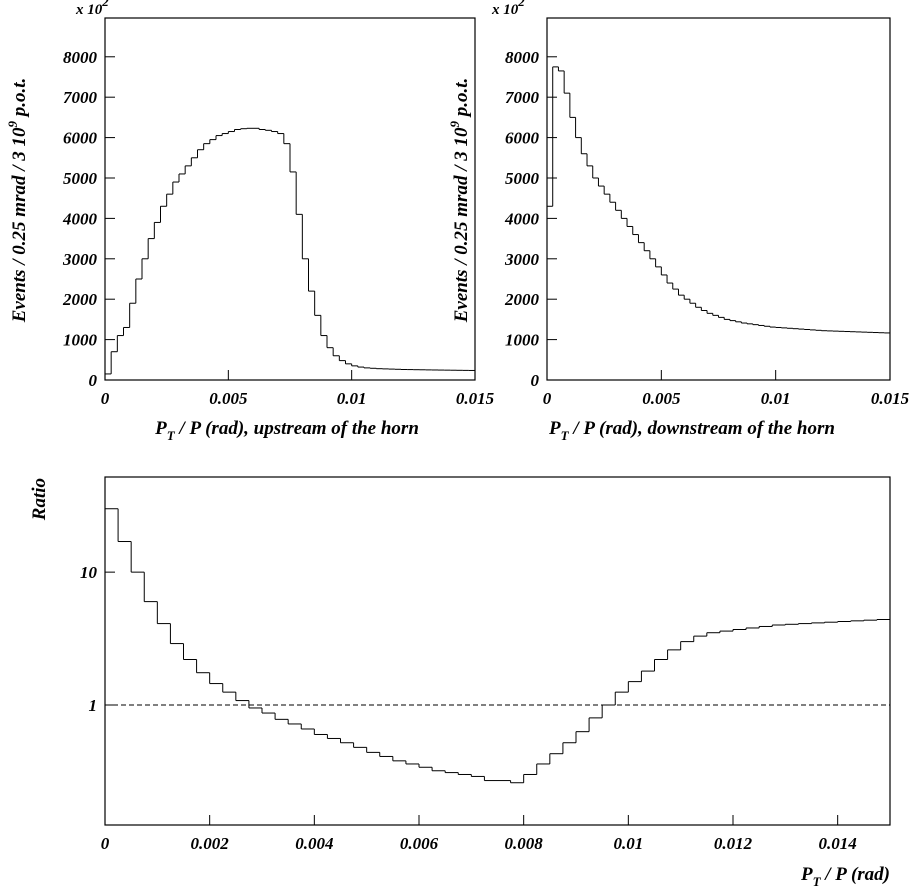 The height and width of the screenshot is (895, 917). Describe the element at coordinates (93, 705) in the screenshot. I see `y-tick-label: 1` at that location.